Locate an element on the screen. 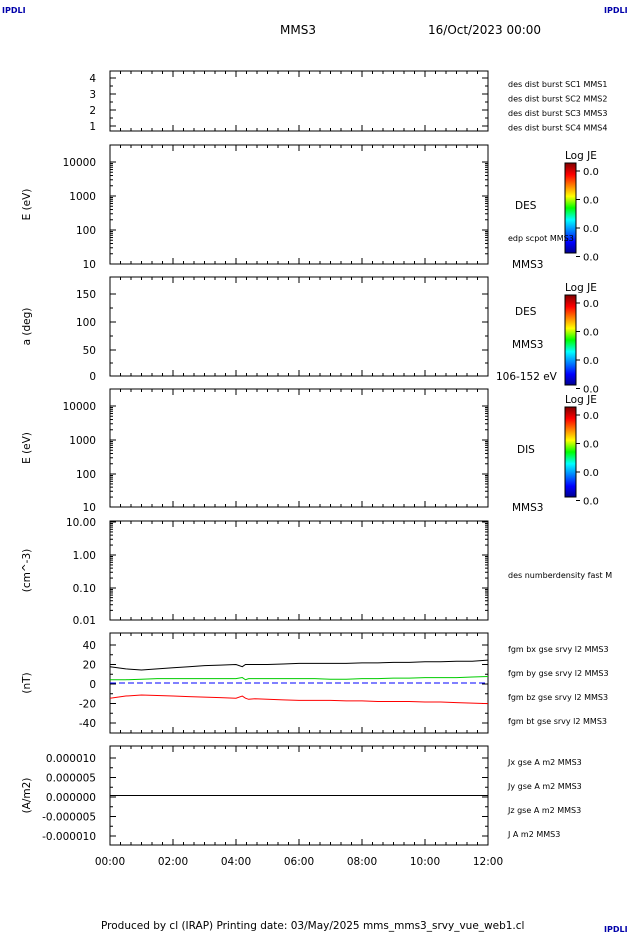  y-tick-label: 3 is located at coordinates (92, 95).